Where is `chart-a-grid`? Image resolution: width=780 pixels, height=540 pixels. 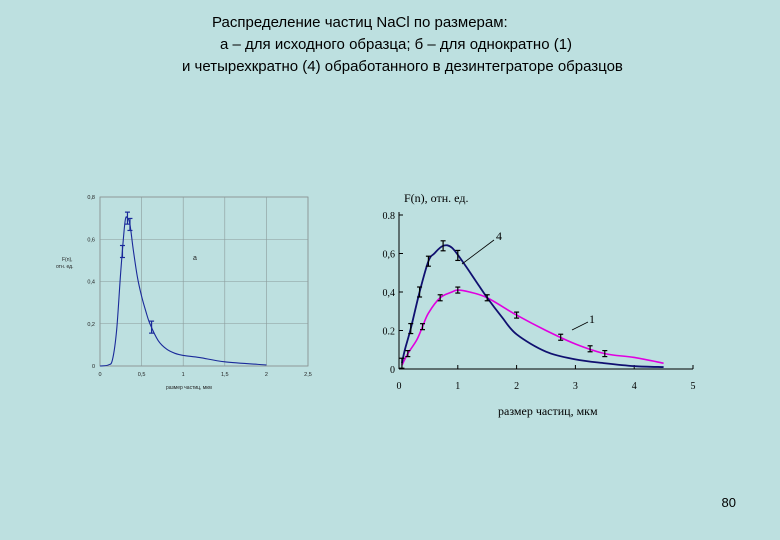 chart-a-grid is located at coordinates (204, 281).